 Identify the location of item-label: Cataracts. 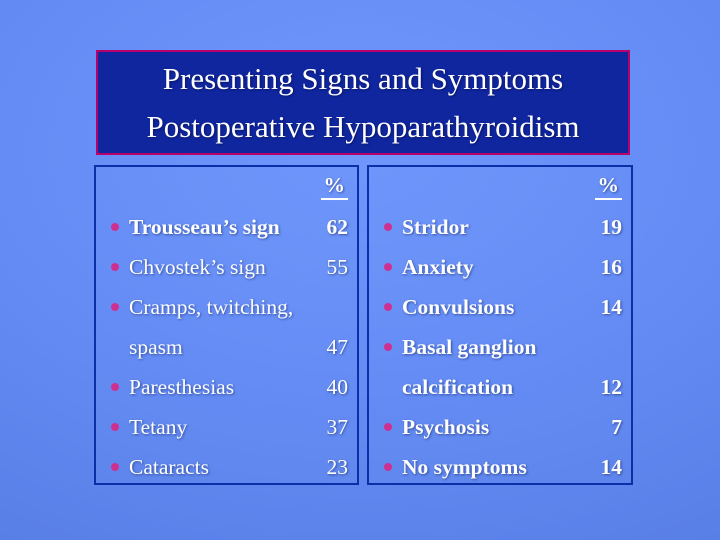
(169, 466).